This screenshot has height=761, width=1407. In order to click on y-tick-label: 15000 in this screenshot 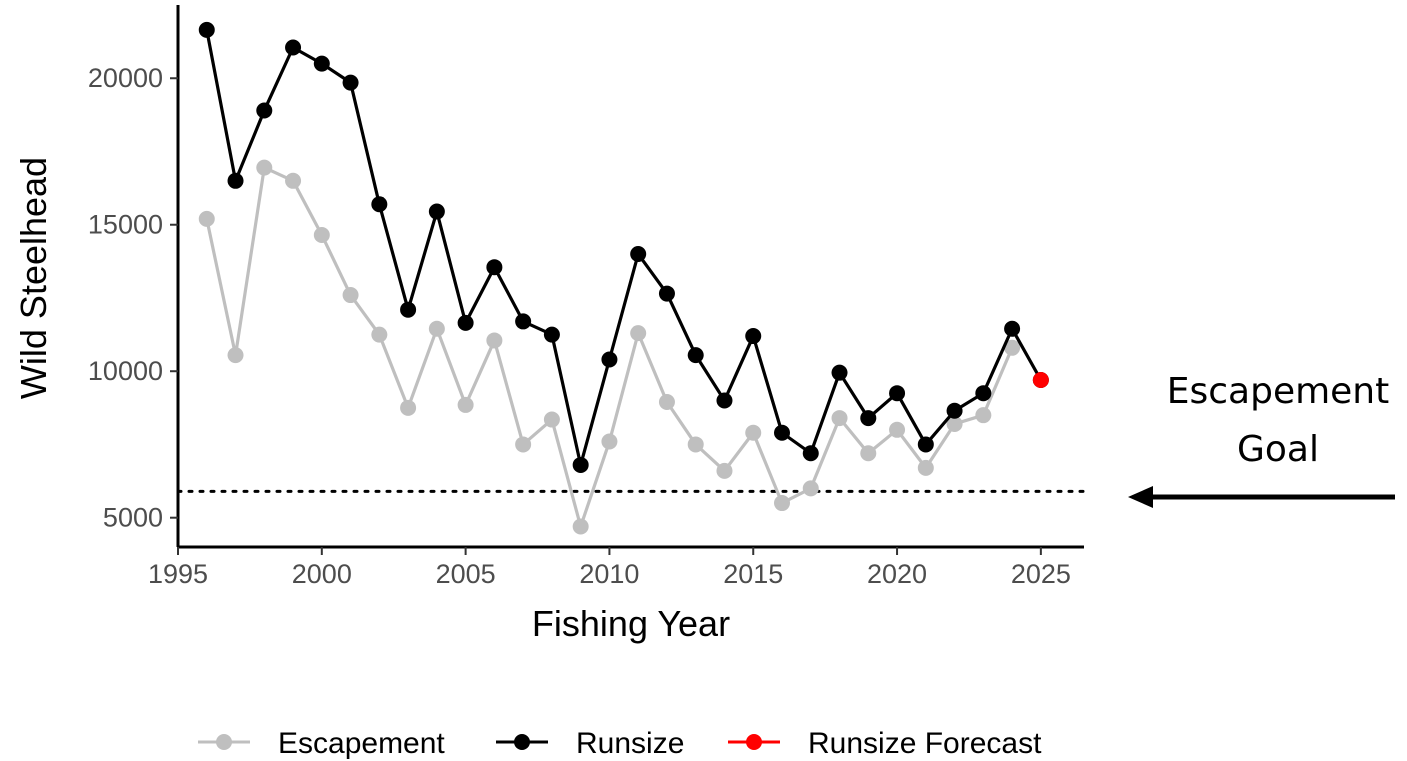, I will do `click(125, 225)`.